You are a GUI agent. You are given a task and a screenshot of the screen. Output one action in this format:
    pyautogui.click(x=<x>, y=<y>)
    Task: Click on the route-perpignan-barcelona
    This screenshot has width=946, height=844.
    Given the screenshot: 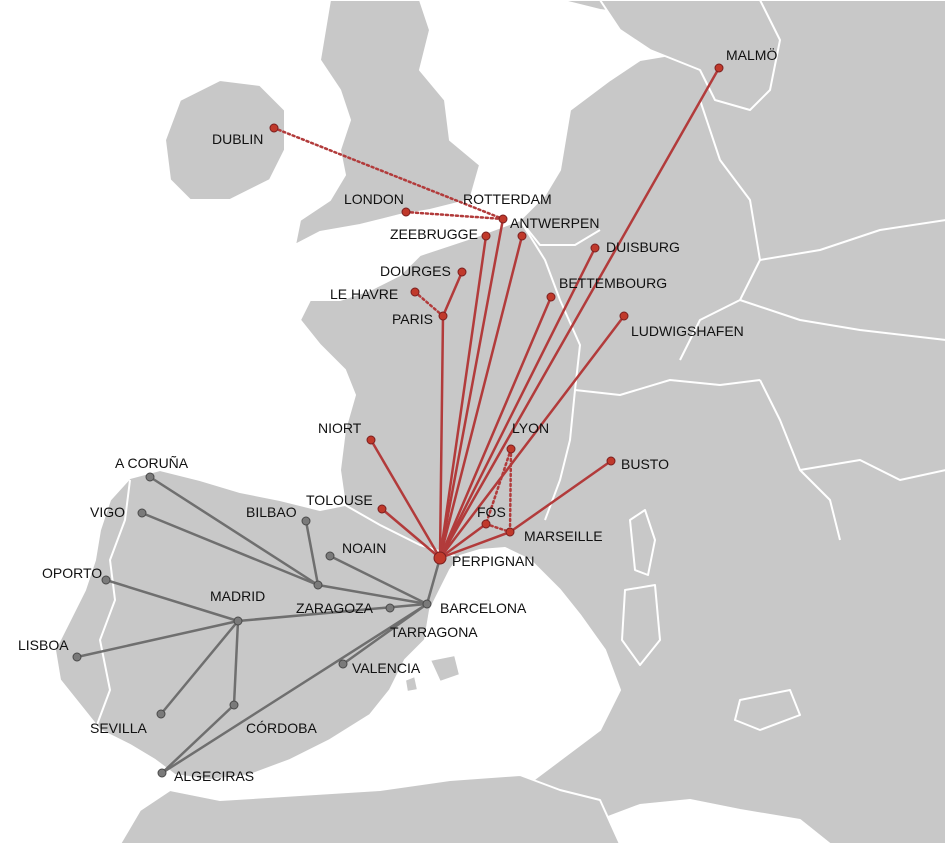 What is the action you would take?
    pyautogui.click(x=433, y=581)
    